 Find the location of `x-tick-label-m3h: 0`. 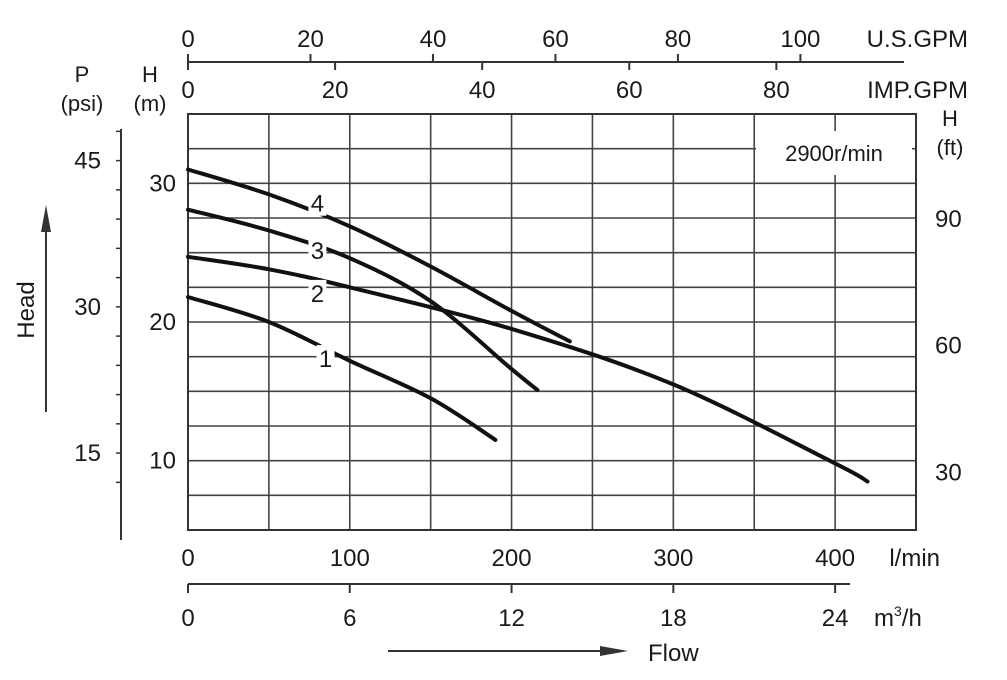

x-tick-label-m3h: 0 is located at coordinates (187, 618).